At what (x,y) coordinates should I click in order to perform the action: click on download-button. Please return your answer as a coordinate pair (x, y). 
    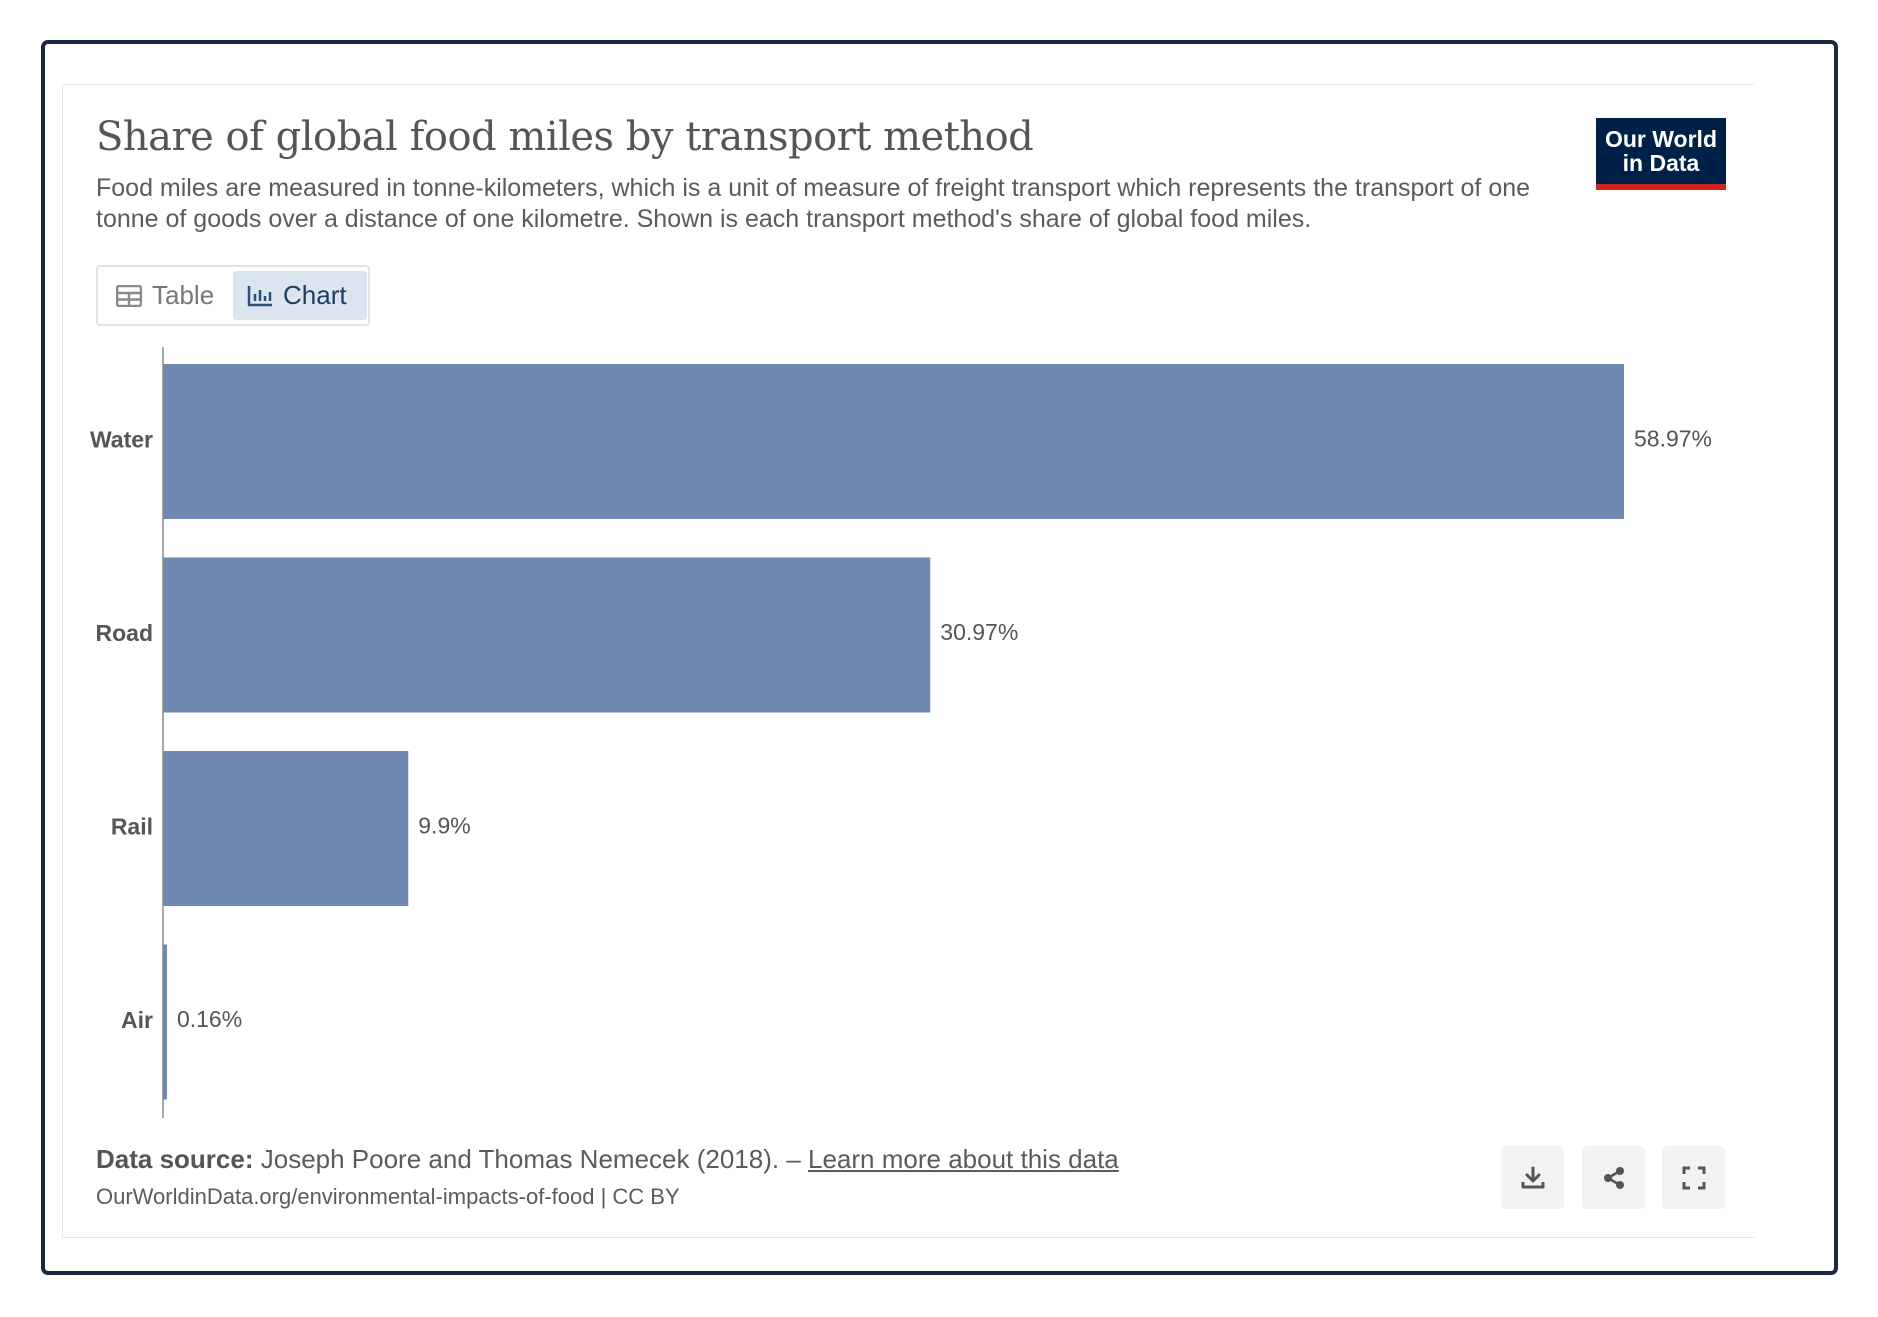
    Looking at the image, I should click on (1532, 1177).